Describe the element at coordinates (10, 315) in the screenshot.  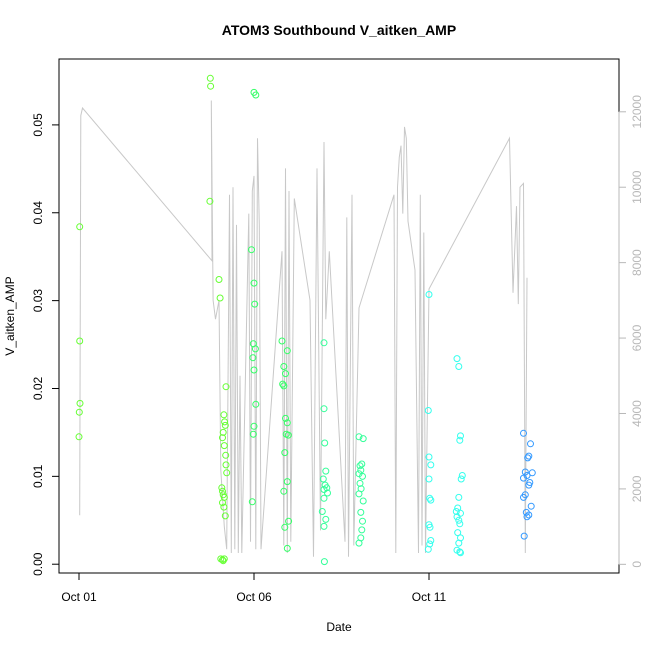
I see `y-axis-label: V_aitken_AMP` at that location.